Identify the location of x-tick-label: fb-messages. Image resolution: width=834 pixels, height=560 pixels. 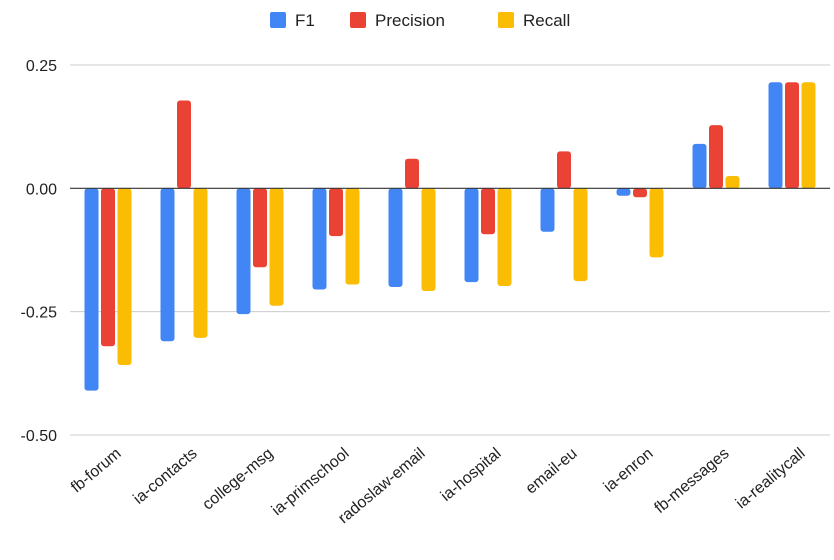
(691, 481).